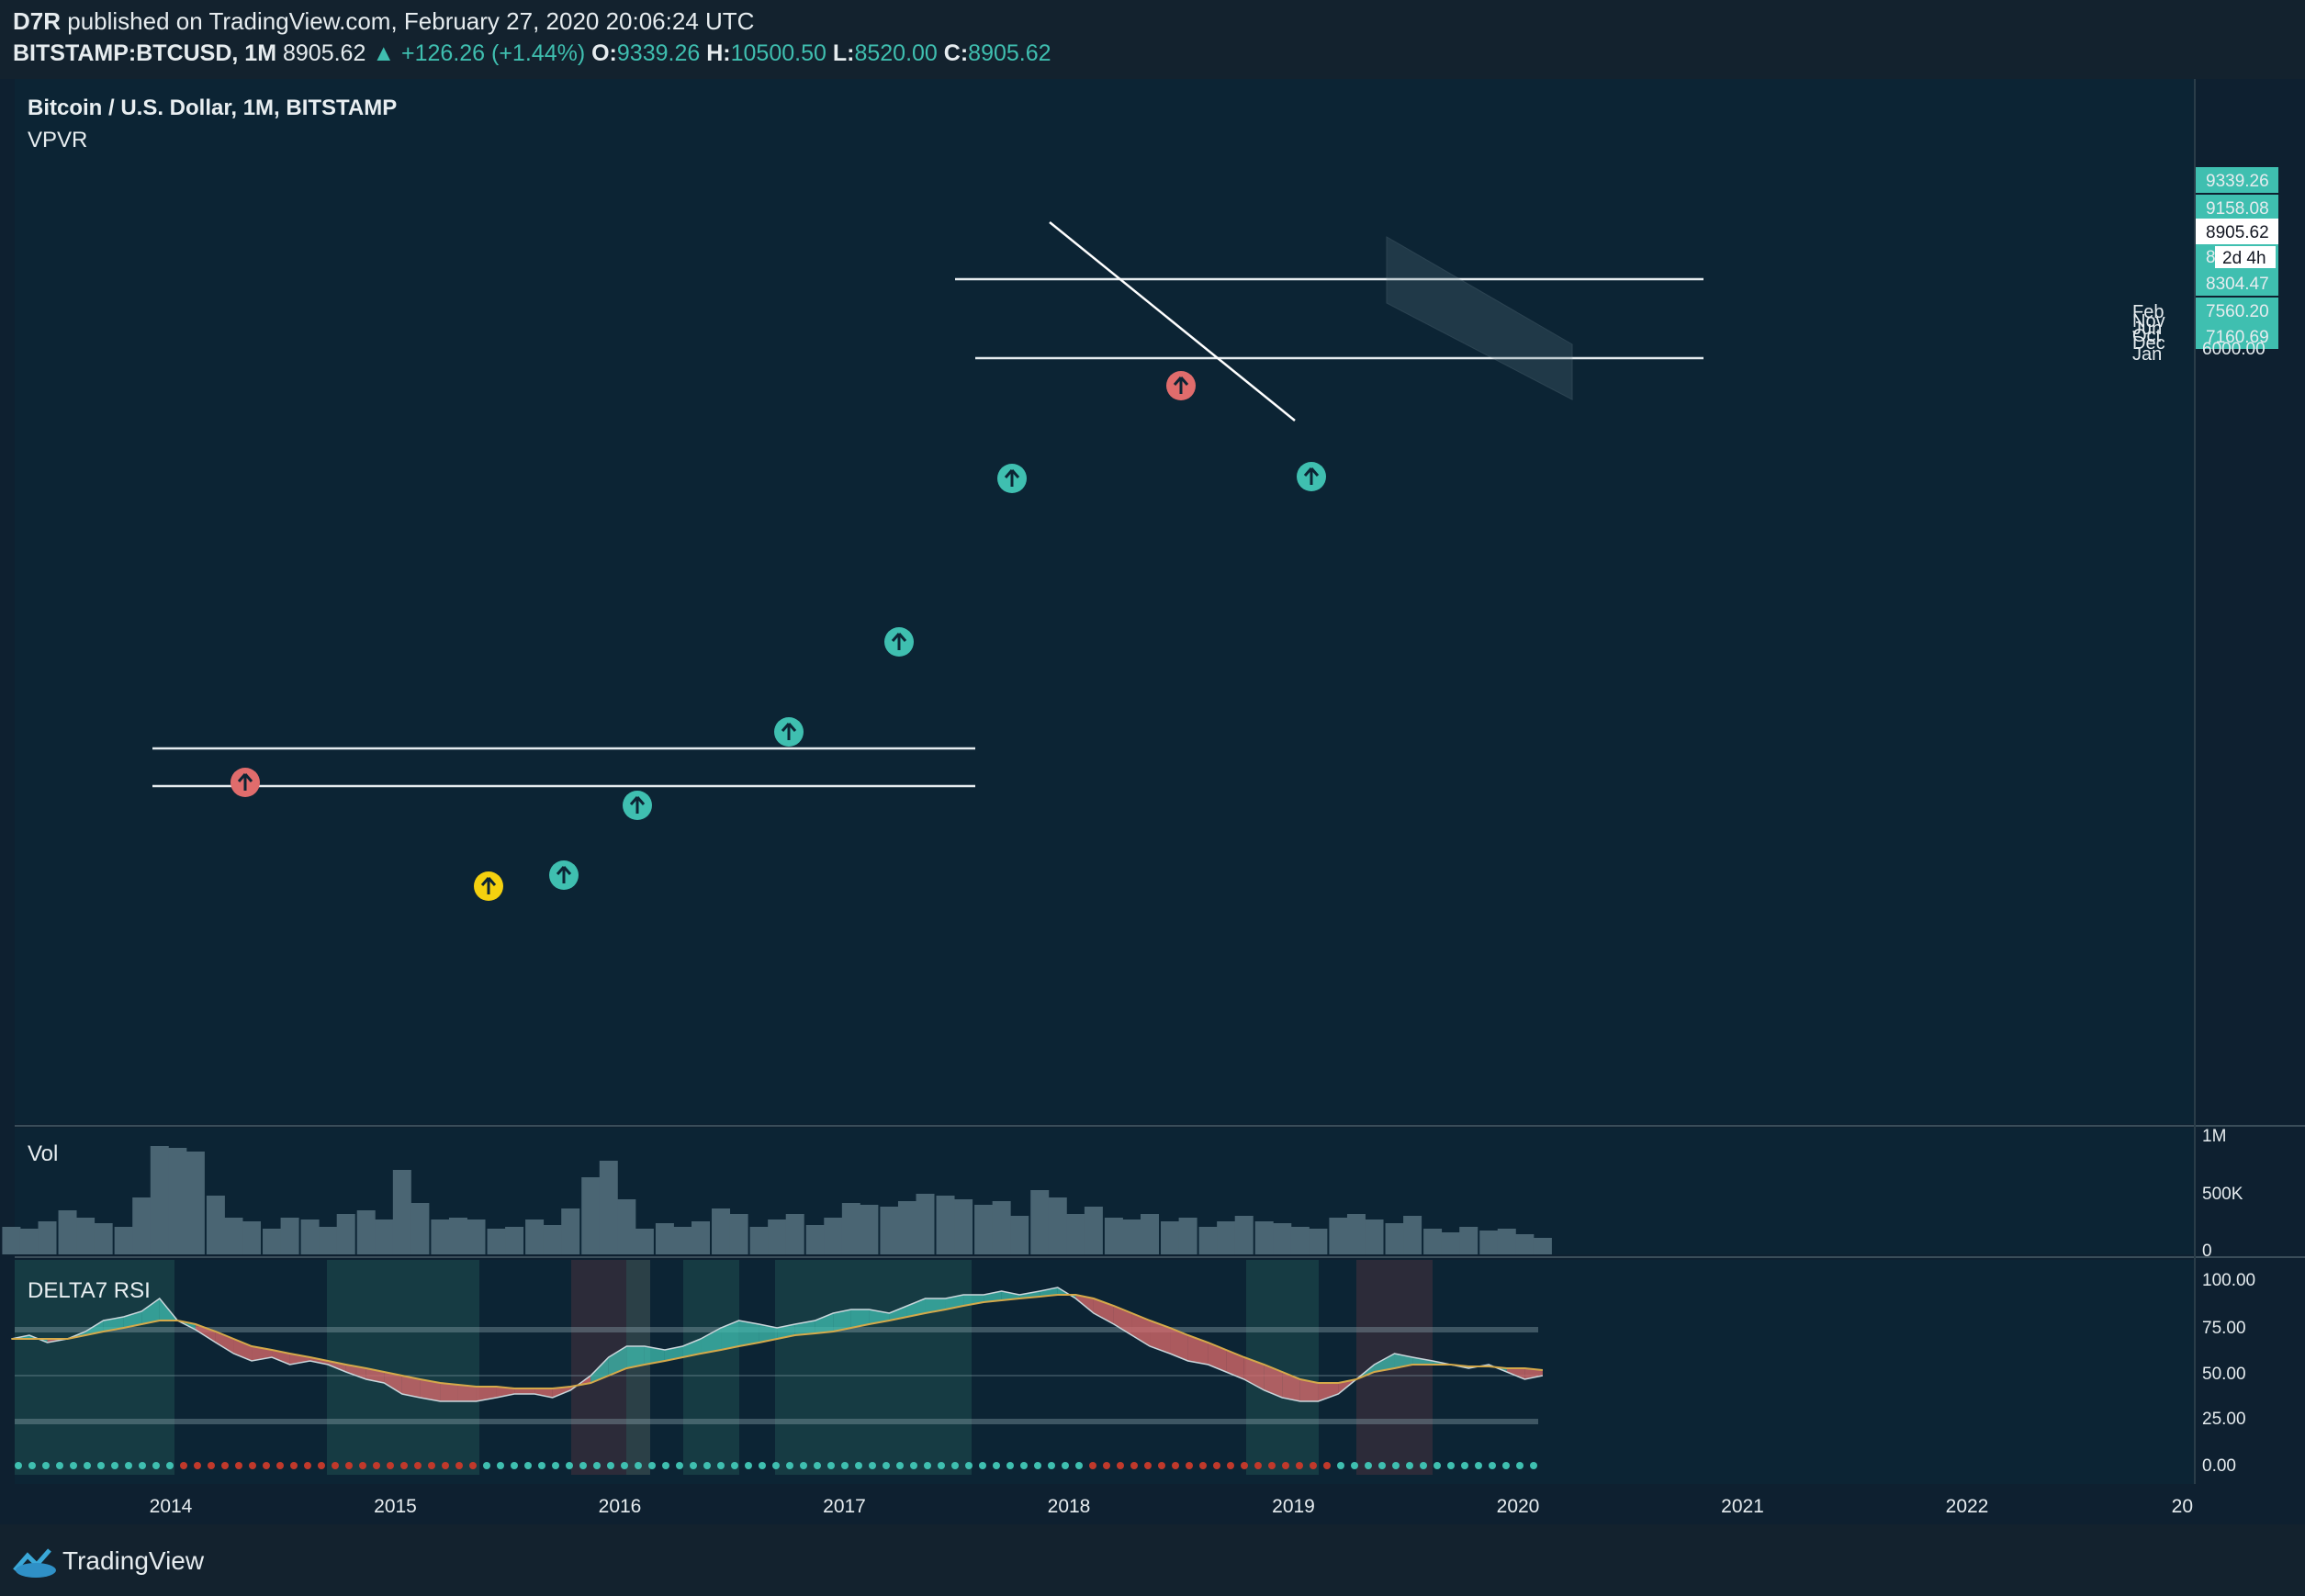 The height and width of the screenshot is (1596, 2305). I want to click on month-tag: Feb, so click(2148, 312).